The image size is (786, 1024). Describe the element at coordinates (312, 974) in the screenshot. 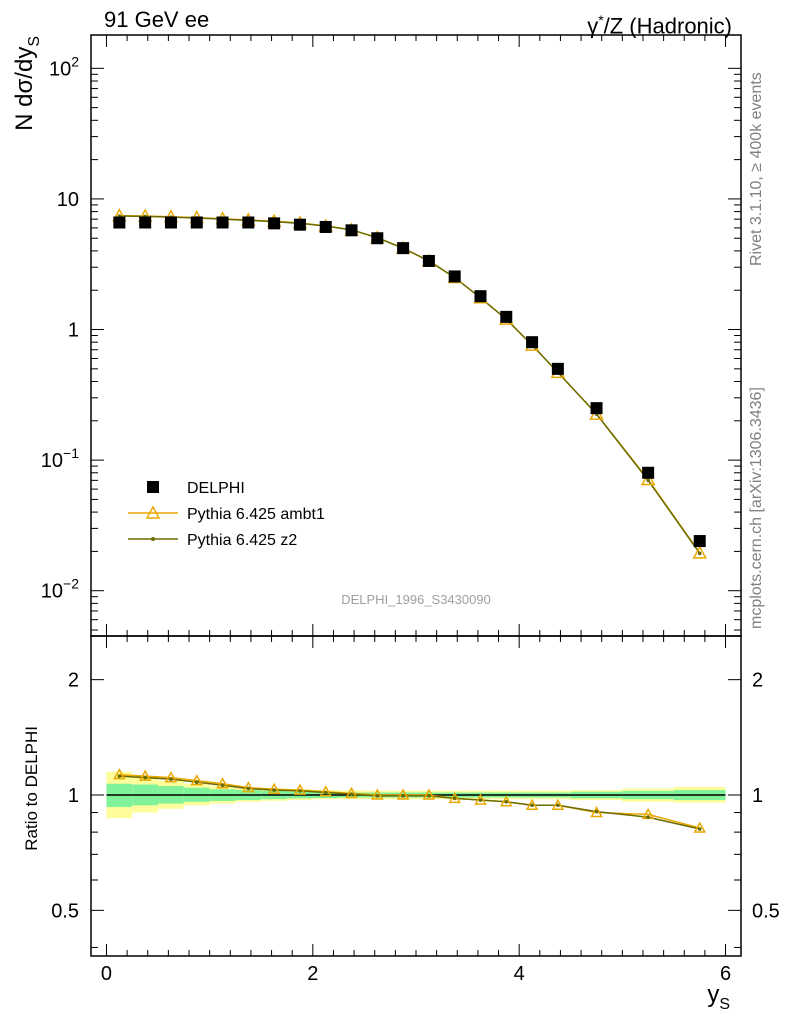

I see `x-tick-label: 2` at that location.